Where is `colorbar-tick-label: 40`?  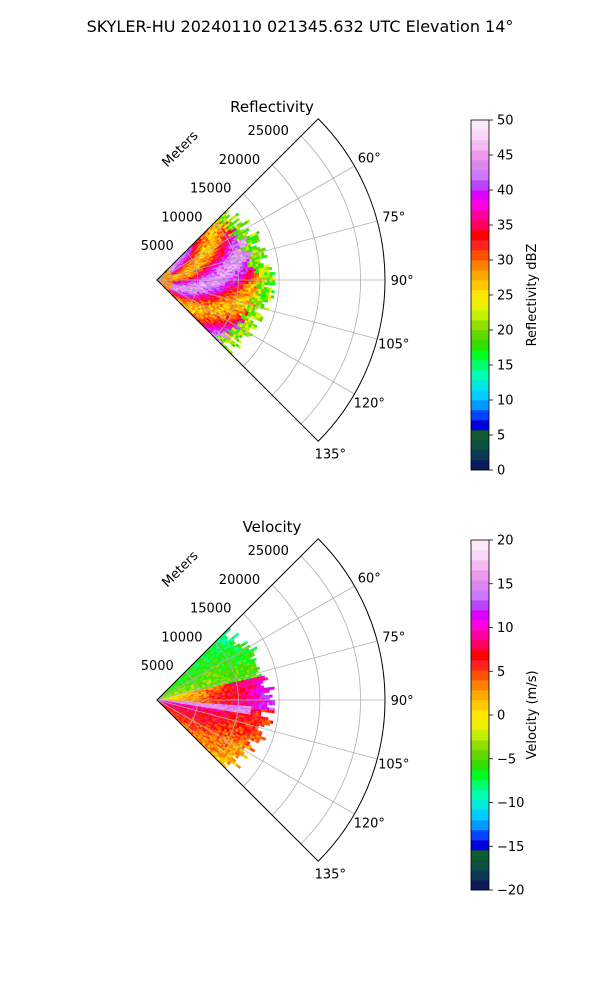 colorbar-tick-label: 40 is located at coordinates (505, 191).